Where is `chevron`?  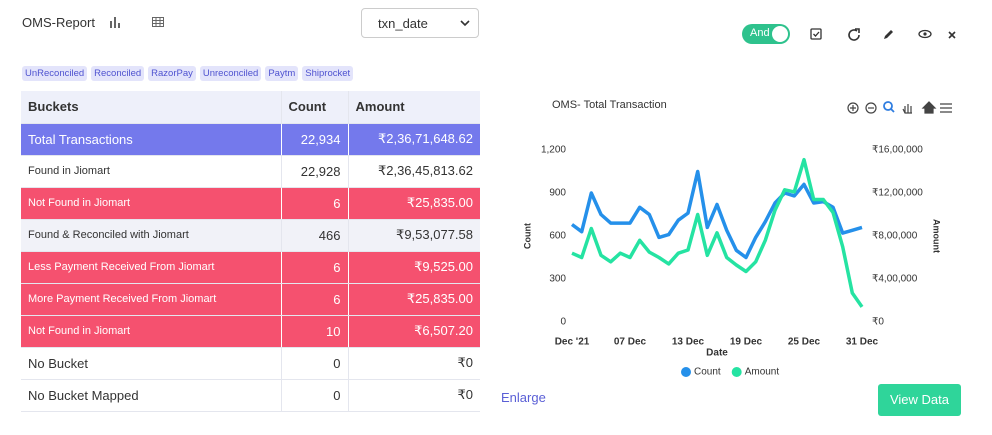
chevron is located at coordinates (465, 23).